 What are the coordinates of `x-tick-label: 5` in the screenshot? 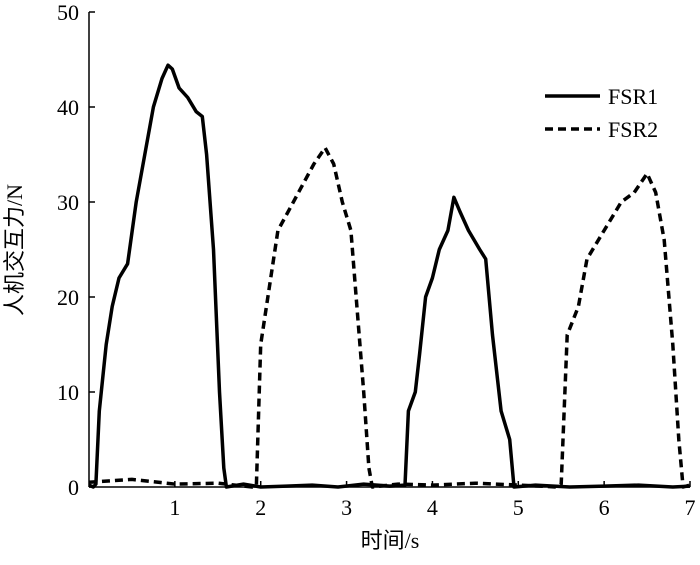 It's located at (518, 507).